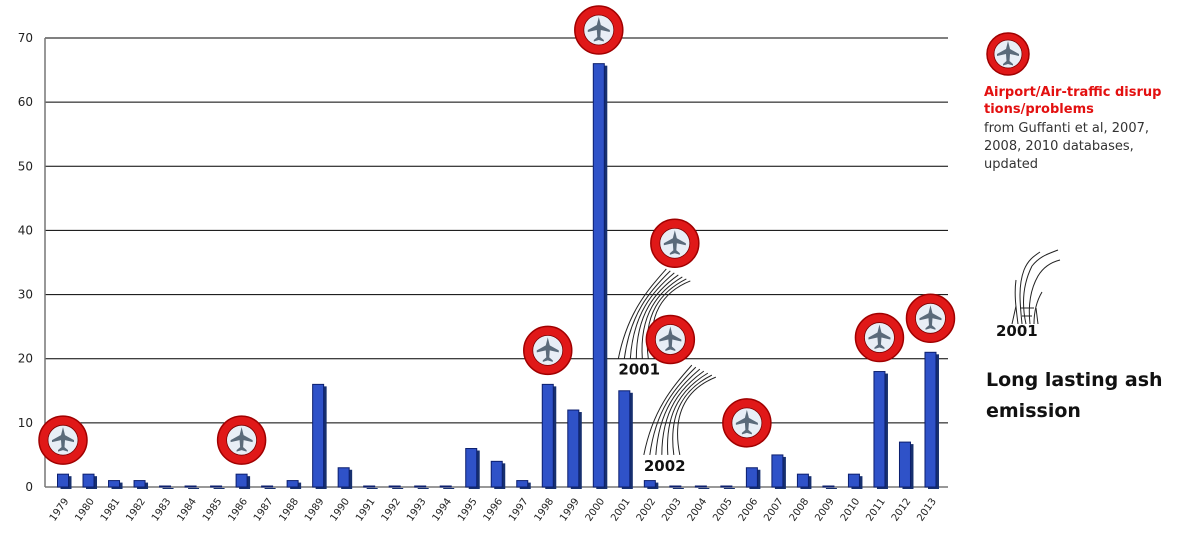 The width and height of the screenshot is (1177, 533). Describe the element at coordinates (753, 478) in the screenshot. I see `bar-2006` at that location.